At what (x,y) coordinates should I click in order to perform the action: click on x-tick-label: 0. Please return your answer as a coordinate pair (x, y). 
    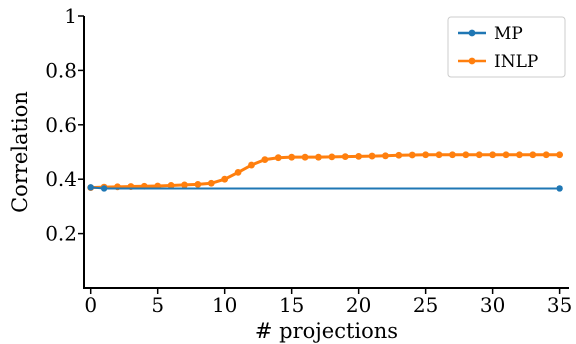
    Looking at the image, I should click on (90, 305).